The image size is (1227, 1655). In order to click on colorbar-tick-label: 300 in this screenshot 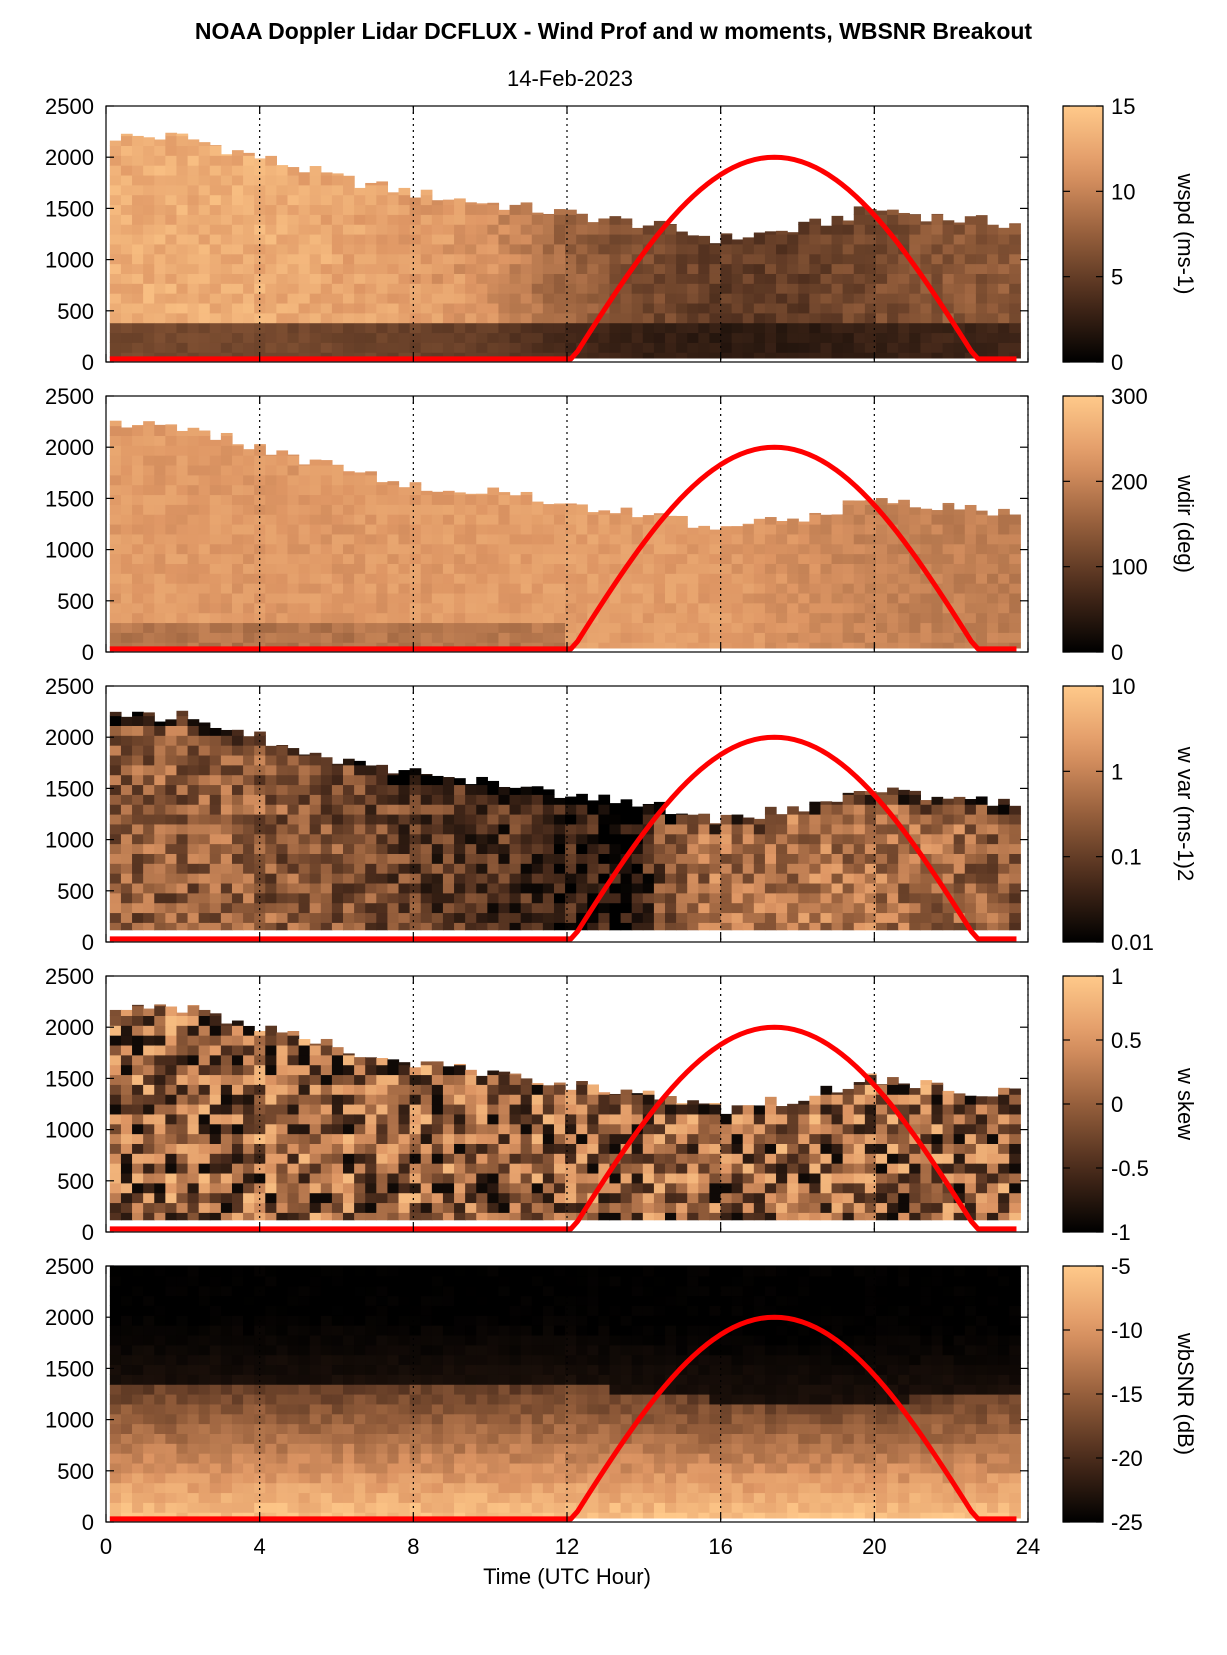, I will do `click(1129, 396)`.